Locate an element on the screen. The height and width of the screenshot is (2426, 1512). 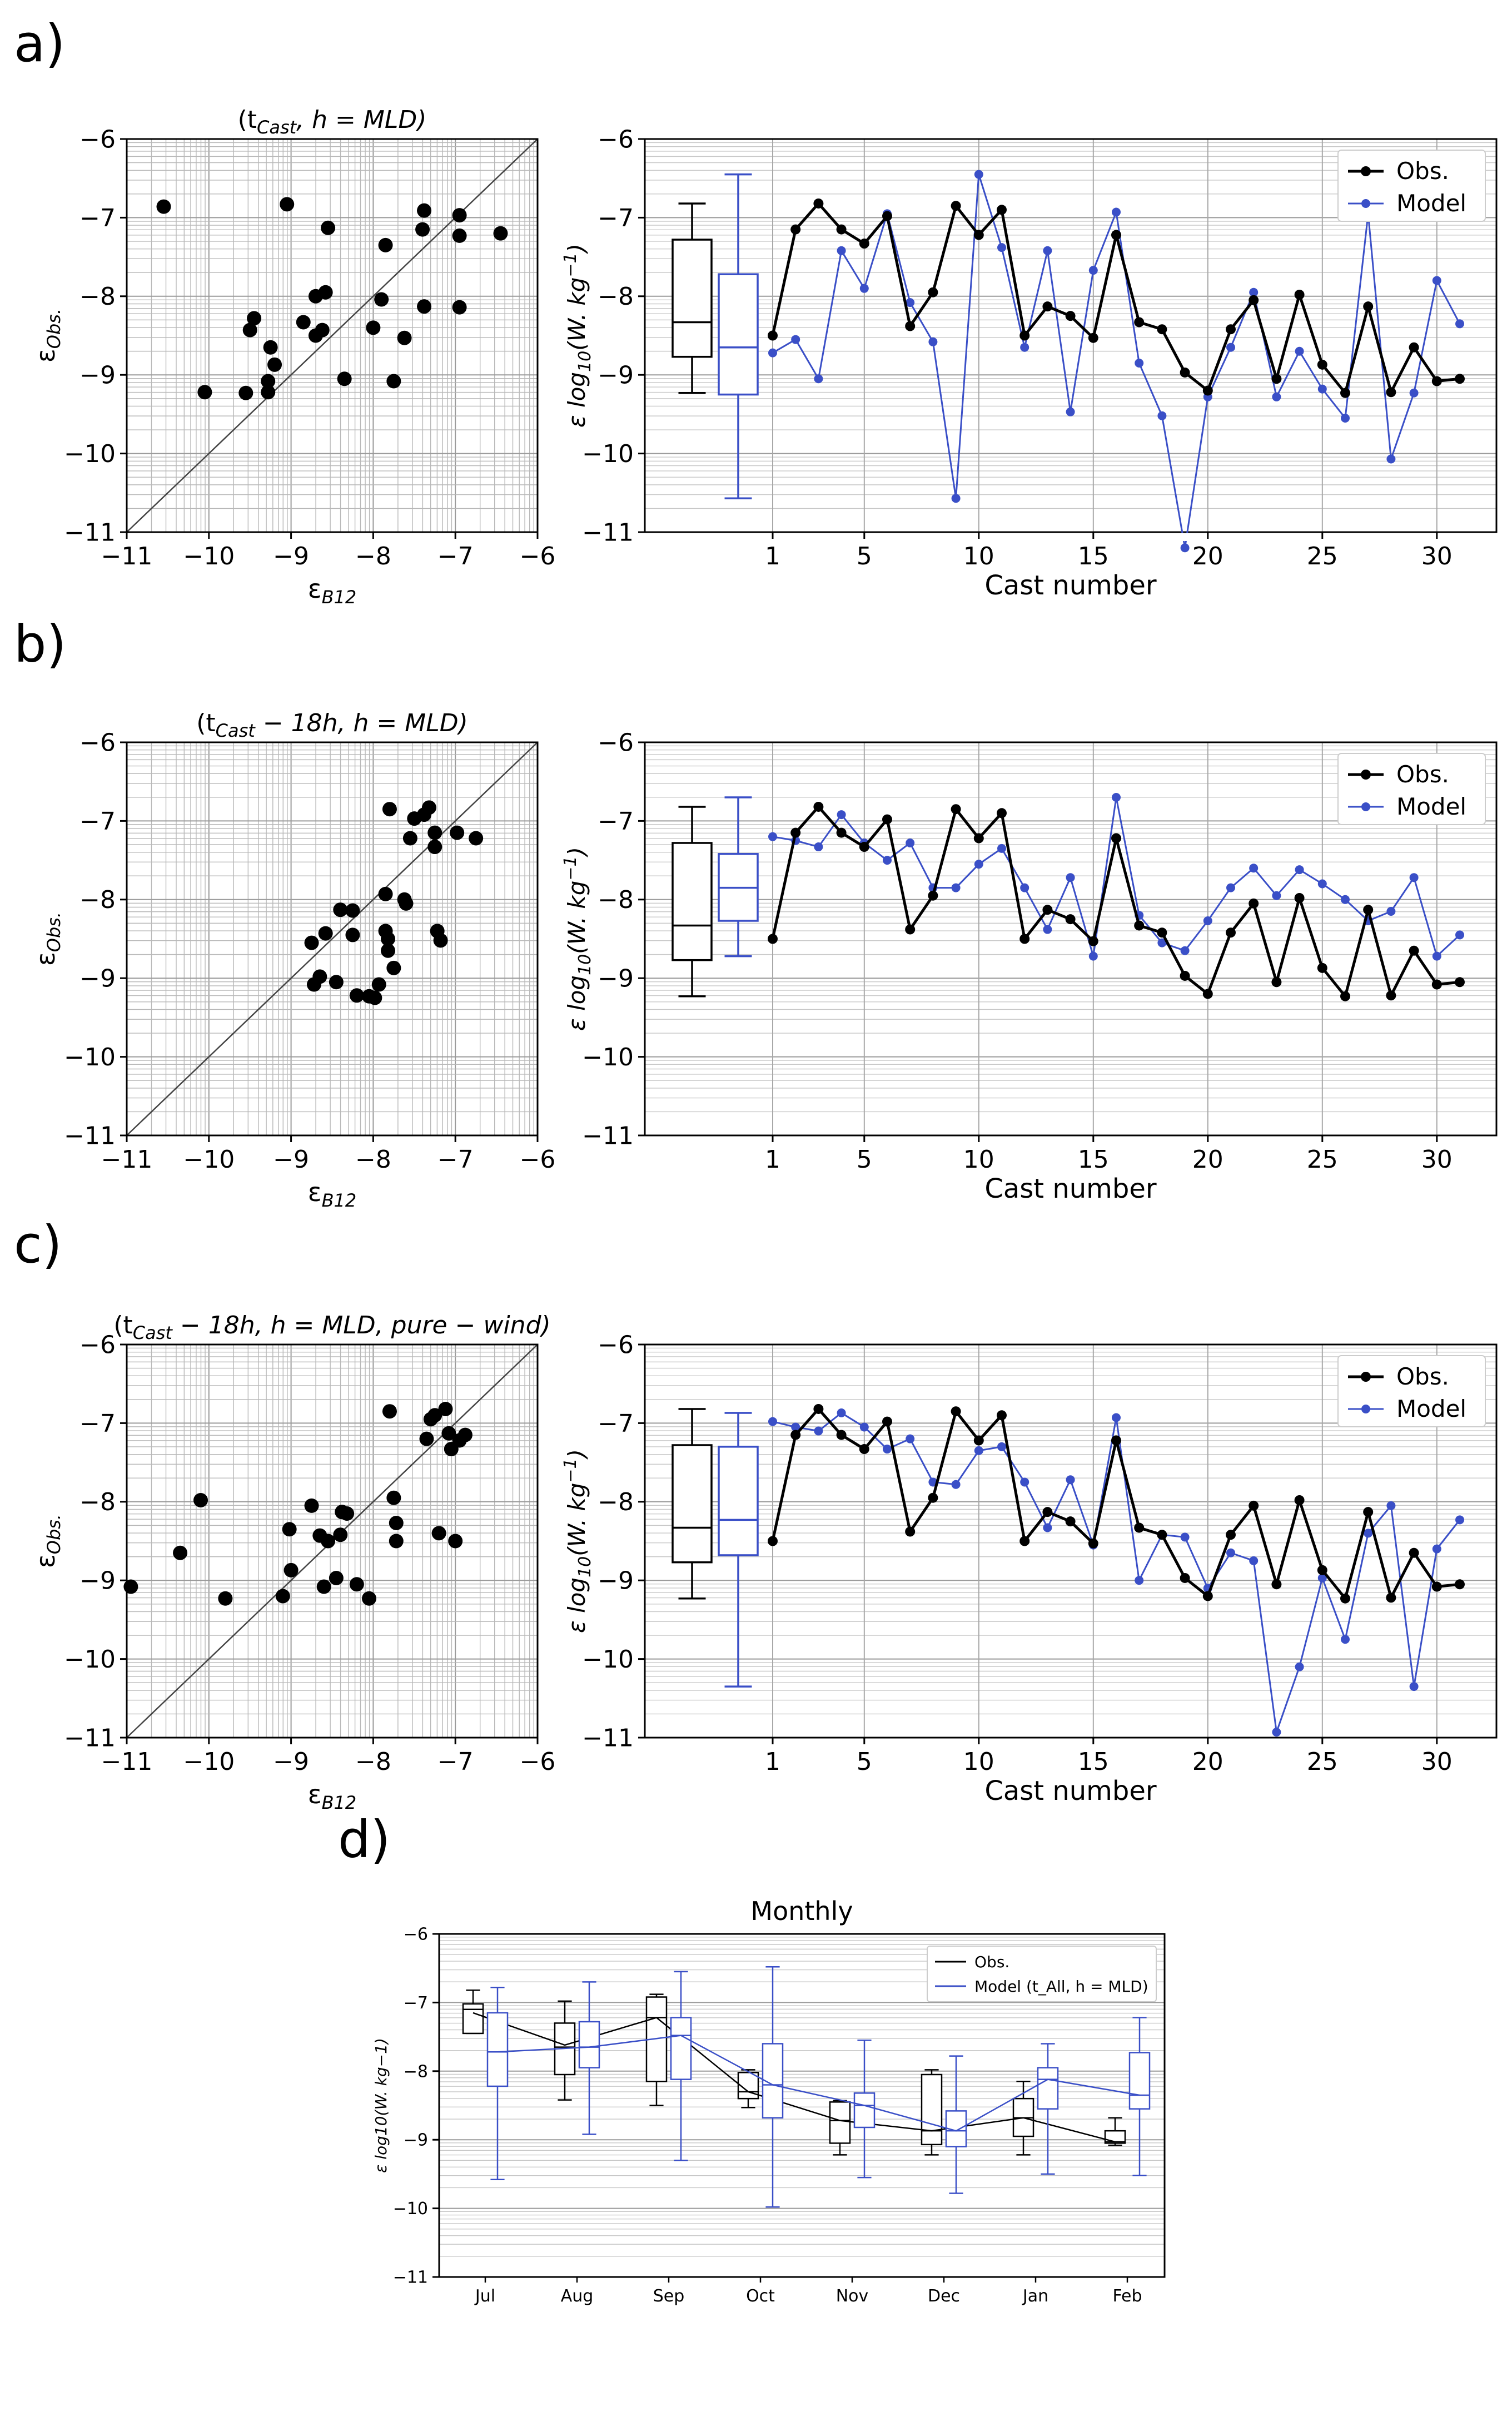
chart-title: (tCast, h = MLD) is located at coordinates (332, 122).